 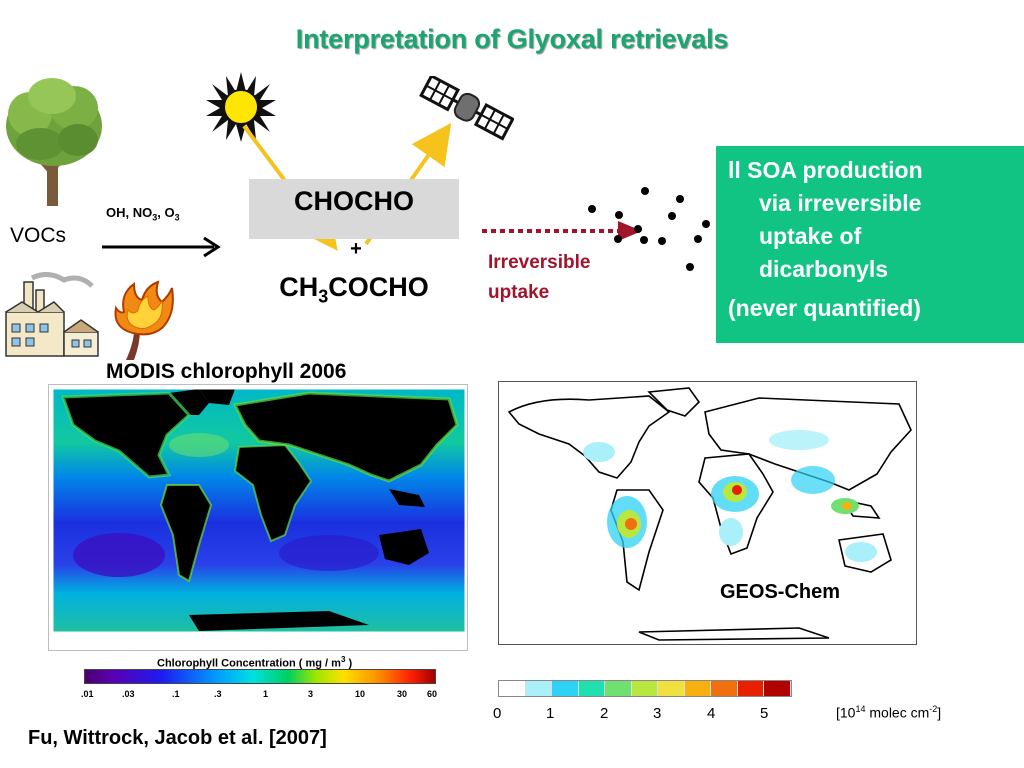 I want to click on soa-line-1: ll SOA production, so click(x=825, y=170).